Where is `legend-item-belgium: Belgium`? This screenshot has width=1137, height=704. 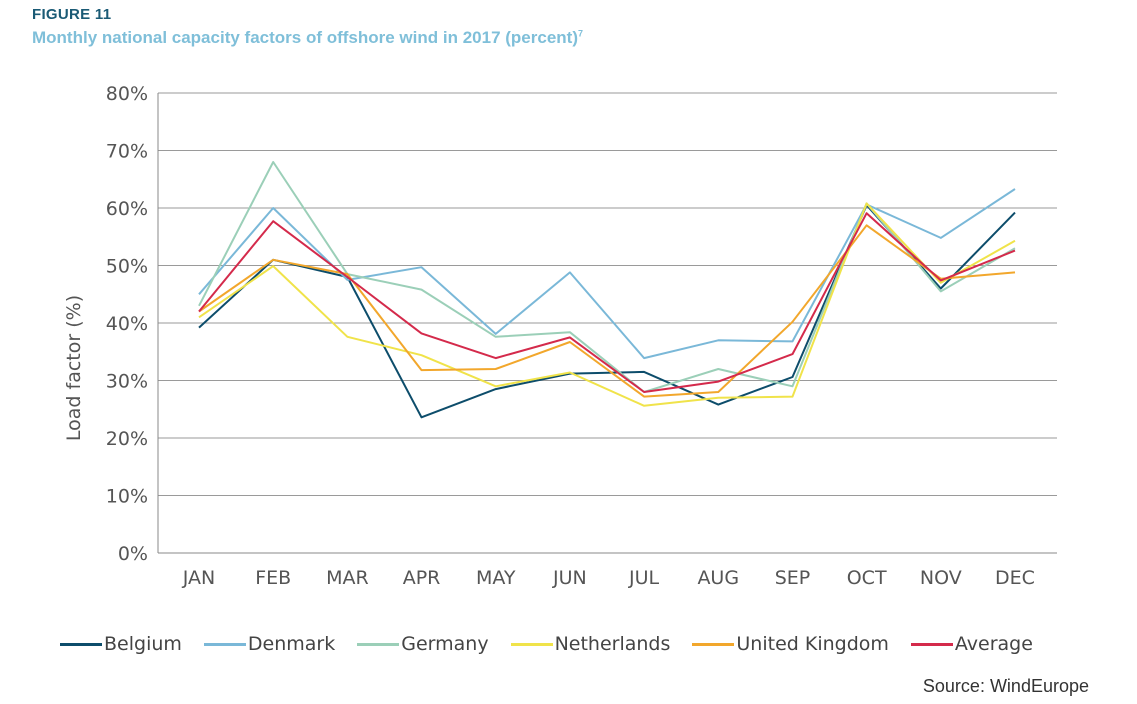 legend-item-belgium: Belgium is located at coordinates (121, 644).